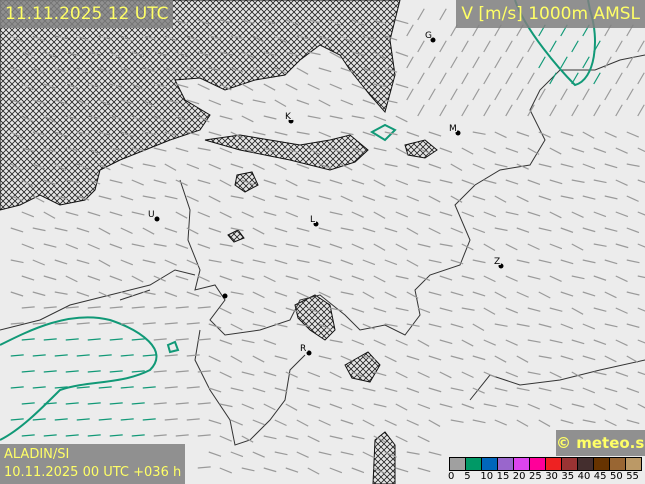 The image size is (645, 484). Describe the element at coordinates (453, 129) in the screenshot. I see `city-label: M` at that location.